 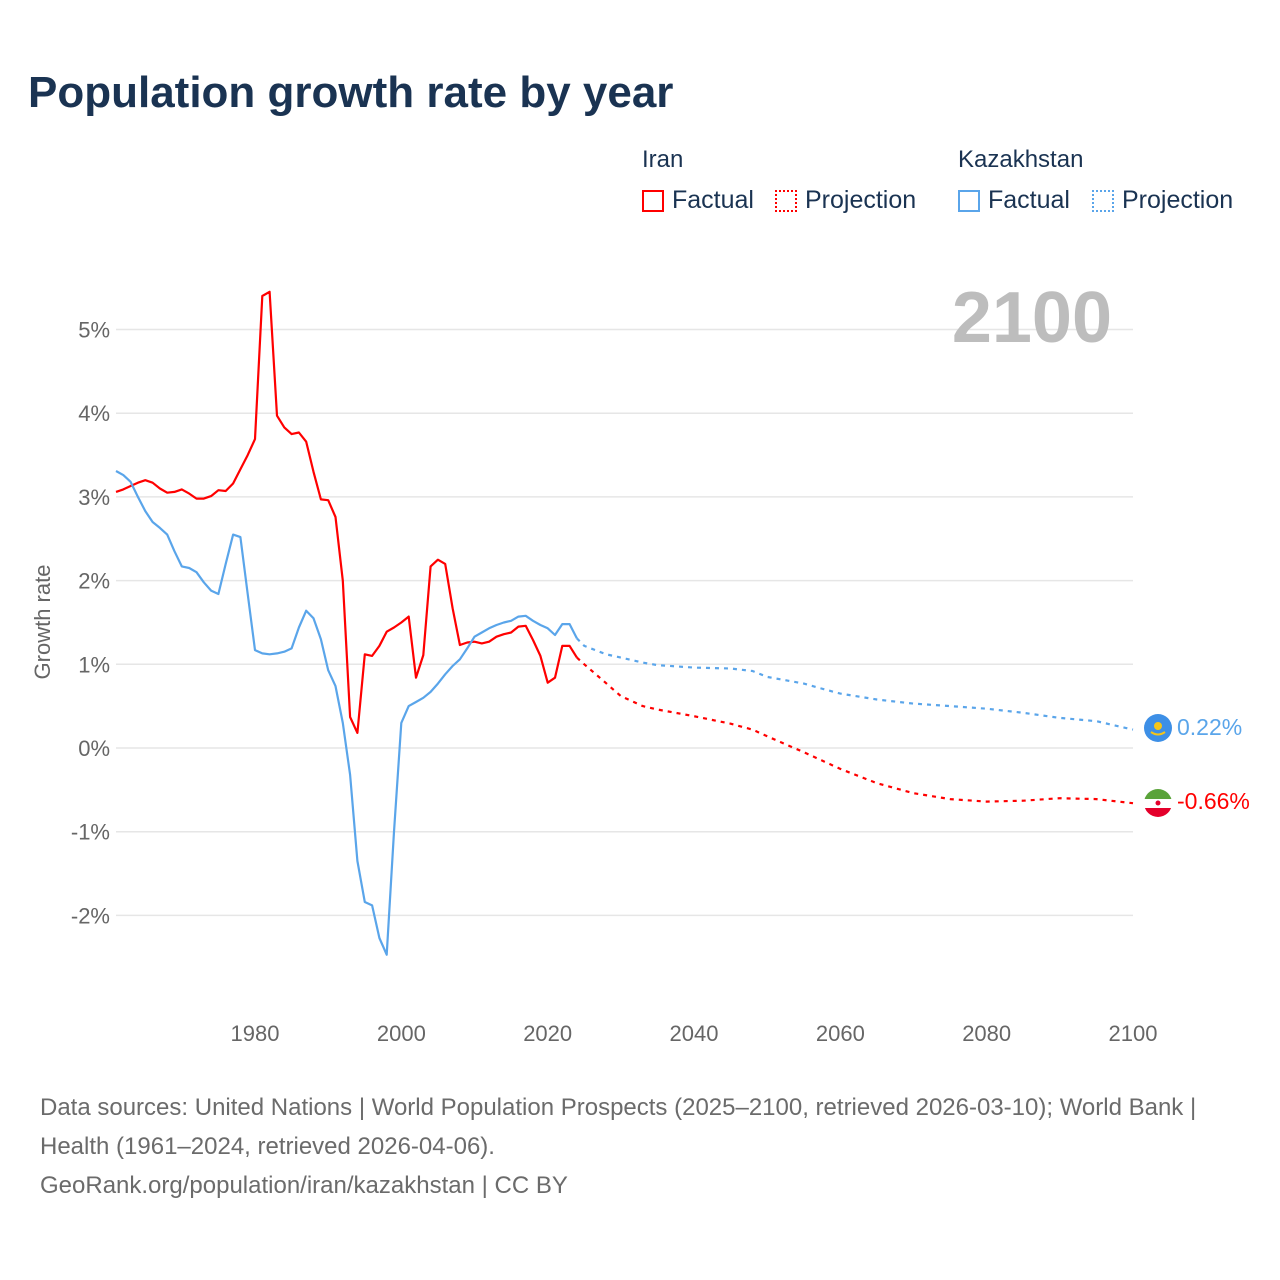 I want to click on x-tick-label: 1980, so click(x=255, y=1033).